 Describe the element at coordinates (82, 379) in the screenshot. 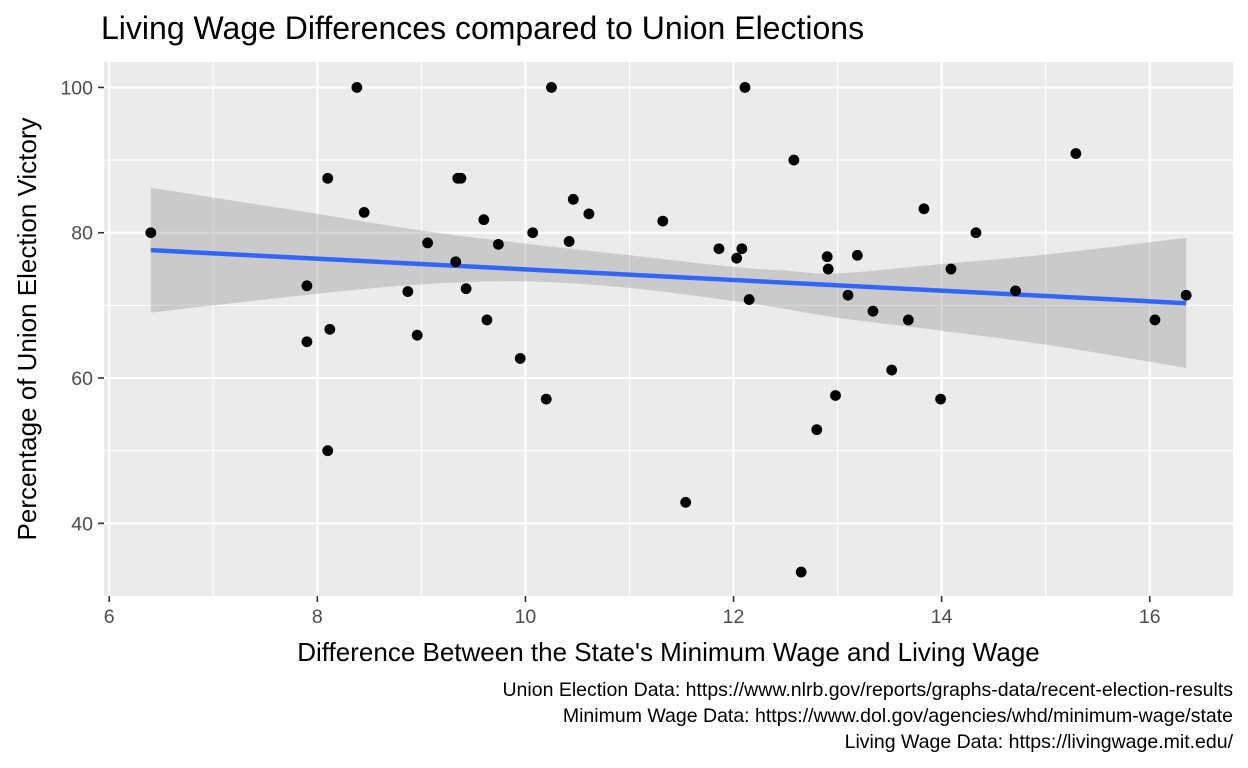

I see `y-tick-label: 60` at that location.